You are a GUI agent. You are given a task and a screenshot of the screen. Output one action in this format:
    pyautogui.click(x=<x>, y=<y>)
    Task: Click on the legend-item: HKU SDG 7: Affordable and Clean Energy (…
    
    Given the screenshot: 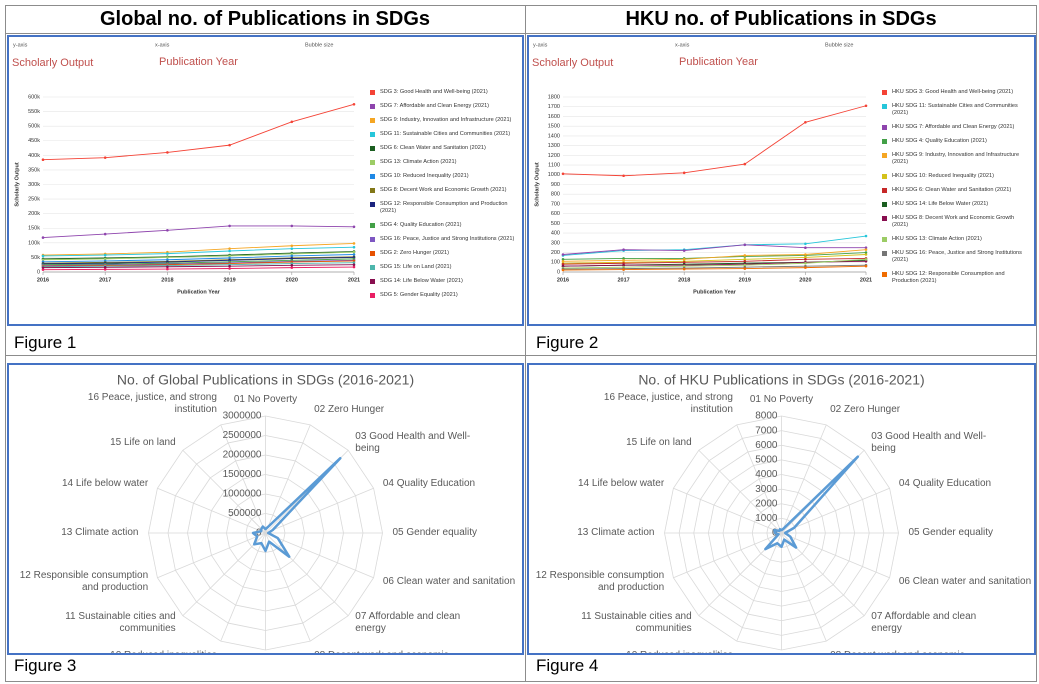 What is the action you would take?
    pyautogui.click(x=955, y=127)
    